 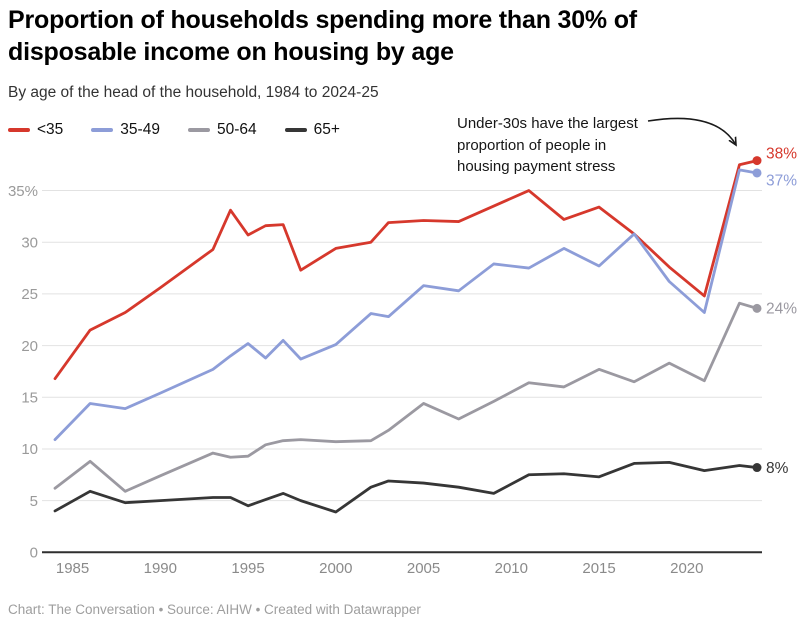 I want to click on x-tick-label-1990: 1990, so click(x=160, y=568).